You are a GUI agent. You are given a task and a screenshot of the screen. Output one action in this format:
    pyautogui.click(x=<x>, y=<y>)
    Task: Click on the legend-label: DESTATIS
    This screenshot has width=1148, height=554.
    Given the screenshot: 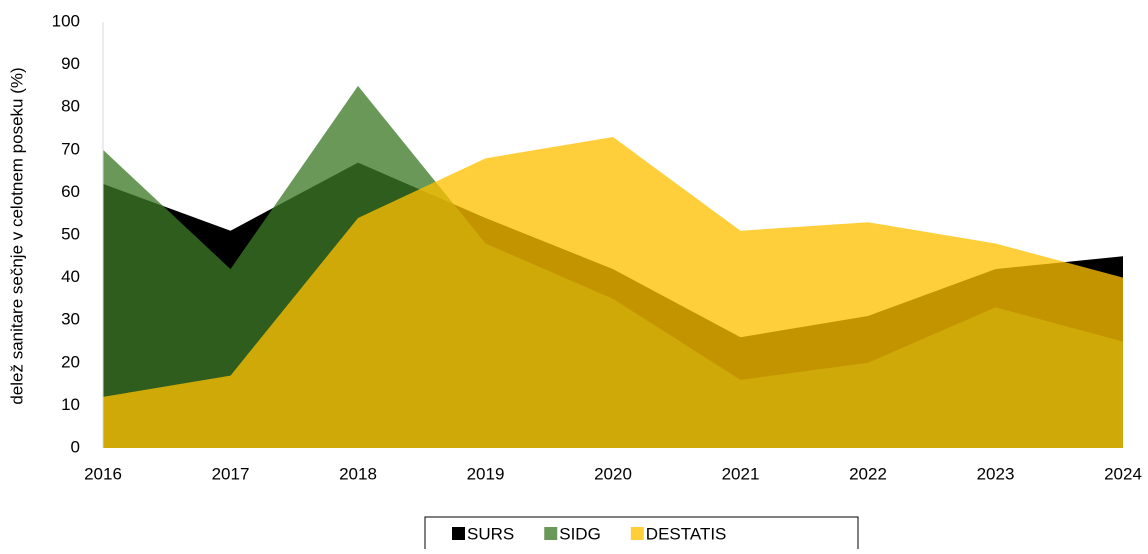 What is the action you would take?
    pyautogui.click(x=686, y=533)
    